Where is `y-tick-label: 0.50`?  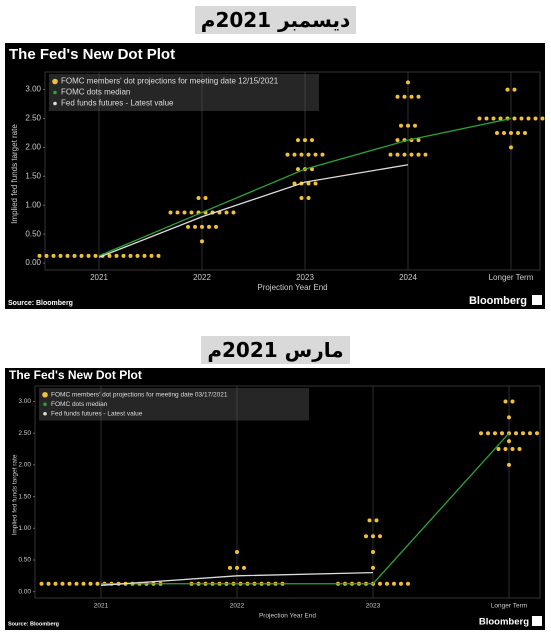 y-tick-label: 0.50 is located at coordinates (33, 233).